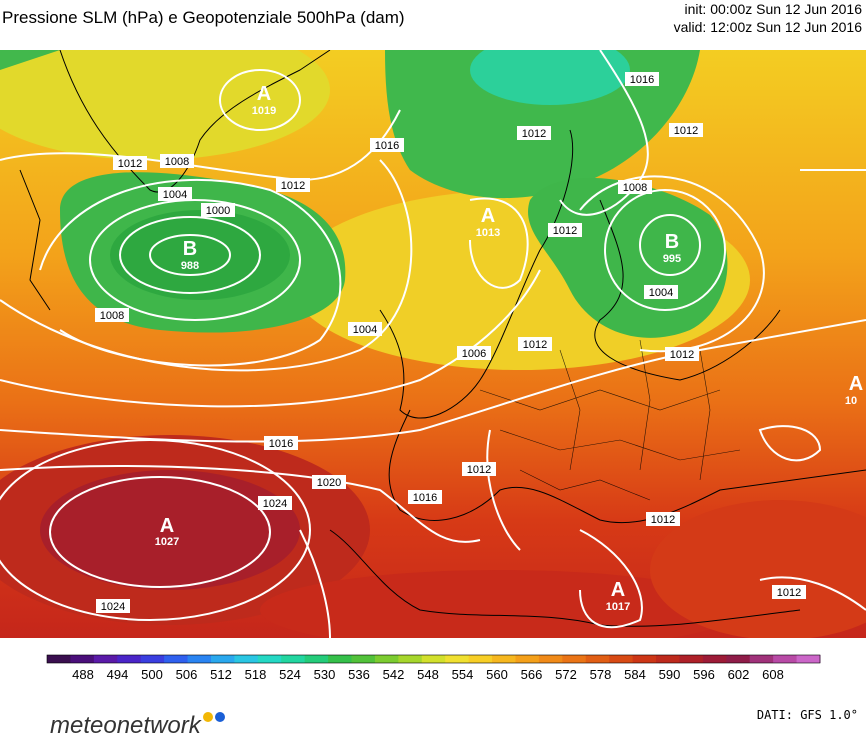 This screenshot has width=866, height=740. I want to click on colorbar-cells, so click(433, 659).